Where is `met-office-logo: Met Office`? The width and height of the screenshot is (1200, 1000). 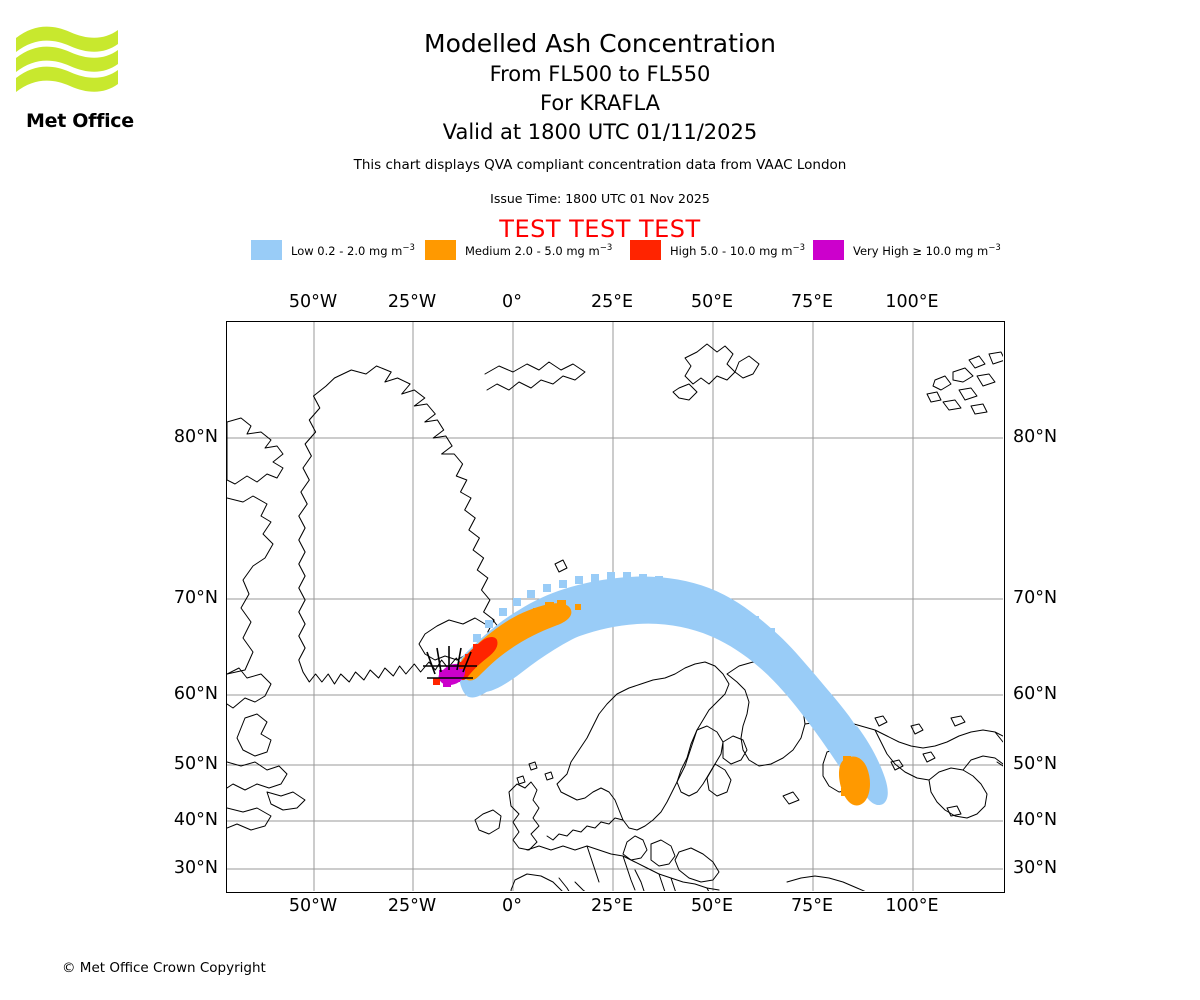 met-office-logo: Met Office is located at coordinates (74, 77).